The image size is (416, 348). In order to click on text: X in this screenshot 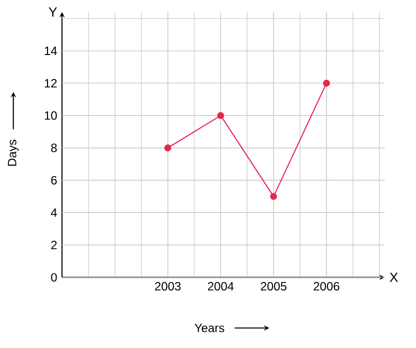, I will do `click(394, 277)`.